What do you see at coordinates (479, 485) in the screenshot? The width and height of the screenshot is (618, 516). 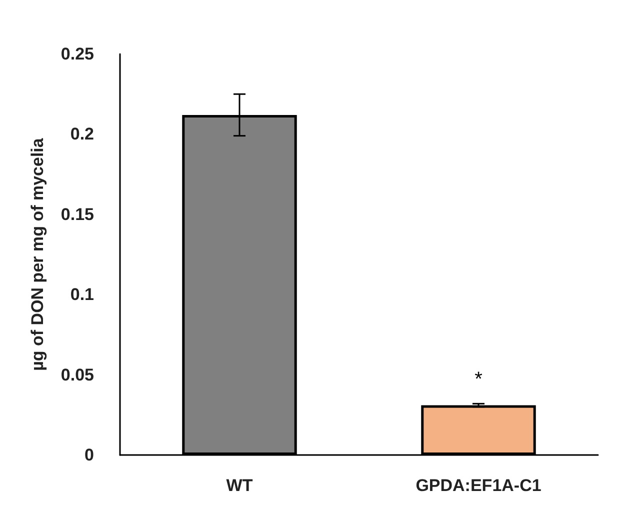 I see `x-tick-label: GPDA:EF1A-C1` at bounding box center [479, 485].